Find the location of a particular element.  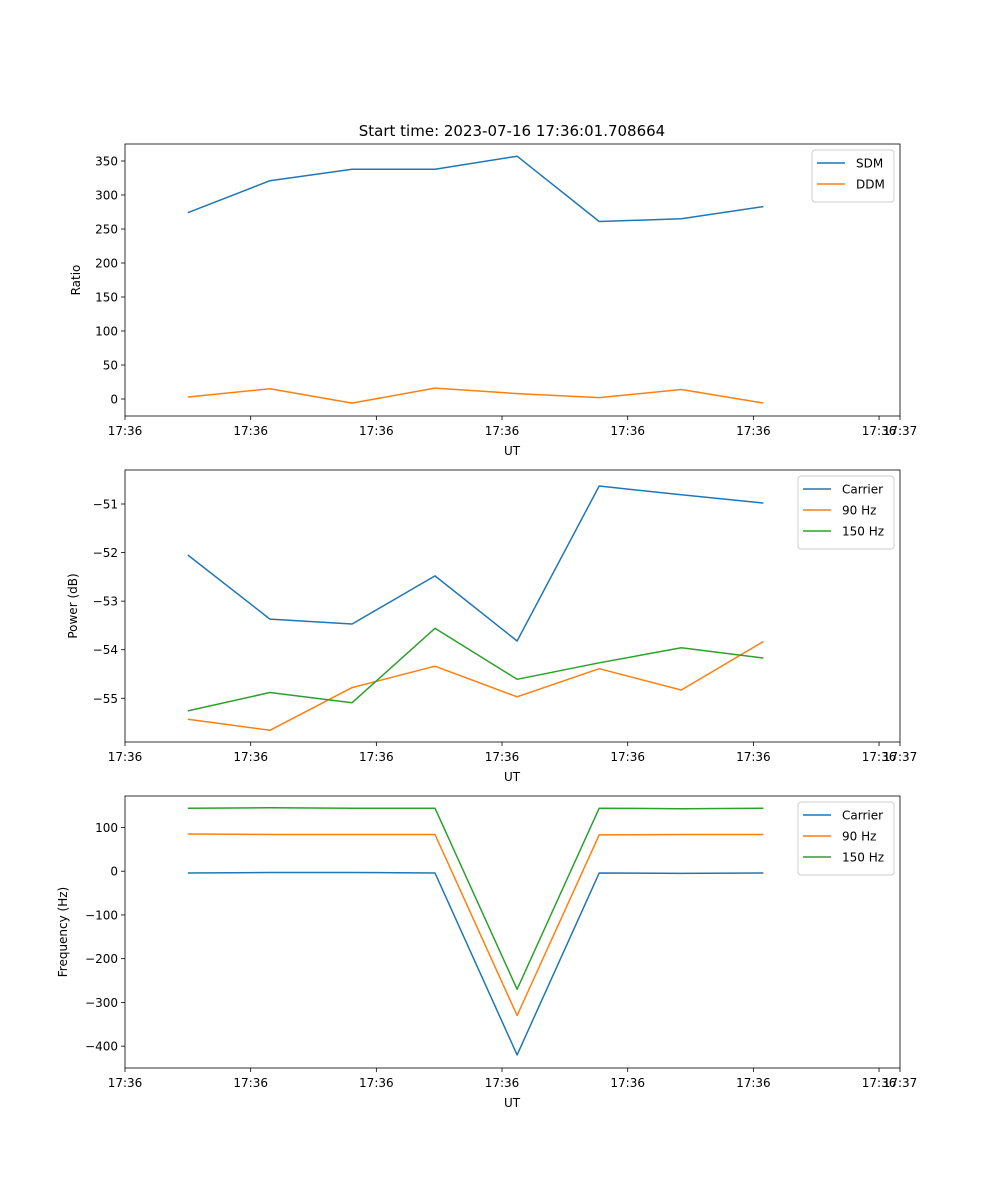

y-tick-label: 200 is located at coordinates (106, 264).